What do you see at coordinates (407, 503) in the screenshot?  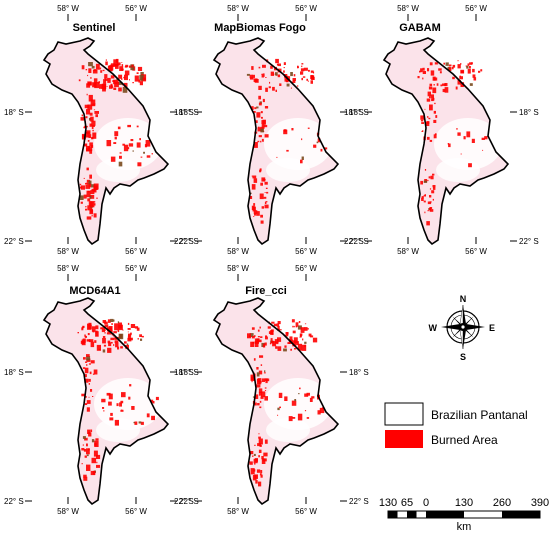 I see `scale-tick-label: 65` at bounding box center [407, 503].